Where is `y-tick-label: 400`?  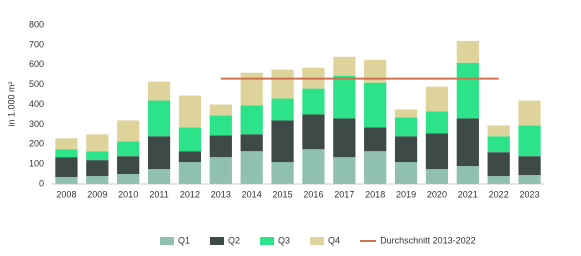 y-tick-label: 400 is located at coordinates (36, 104).